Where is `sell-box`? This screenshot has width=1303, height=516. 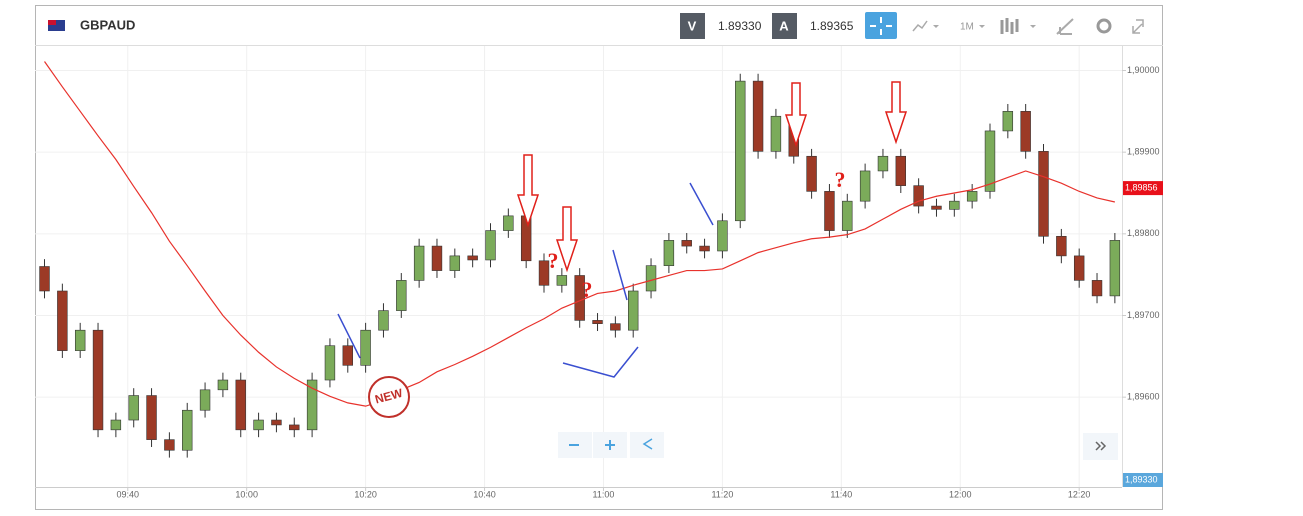
sell-box is located at coordinates (692, 26).